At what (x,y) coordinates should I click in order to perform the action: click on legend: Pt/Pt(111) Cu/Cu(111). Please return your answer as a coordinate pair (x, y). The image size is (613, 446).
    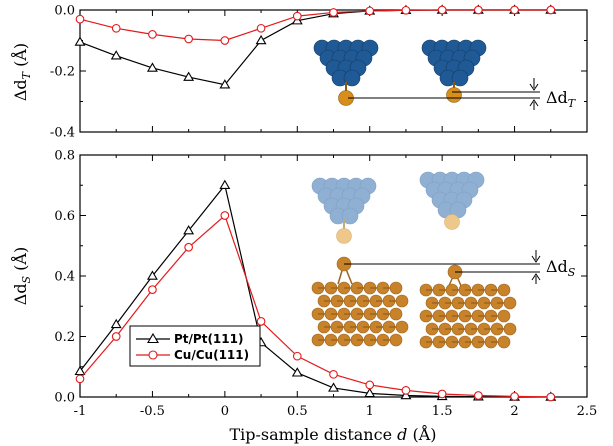
    Looking at the image, I should click on (195, 346).